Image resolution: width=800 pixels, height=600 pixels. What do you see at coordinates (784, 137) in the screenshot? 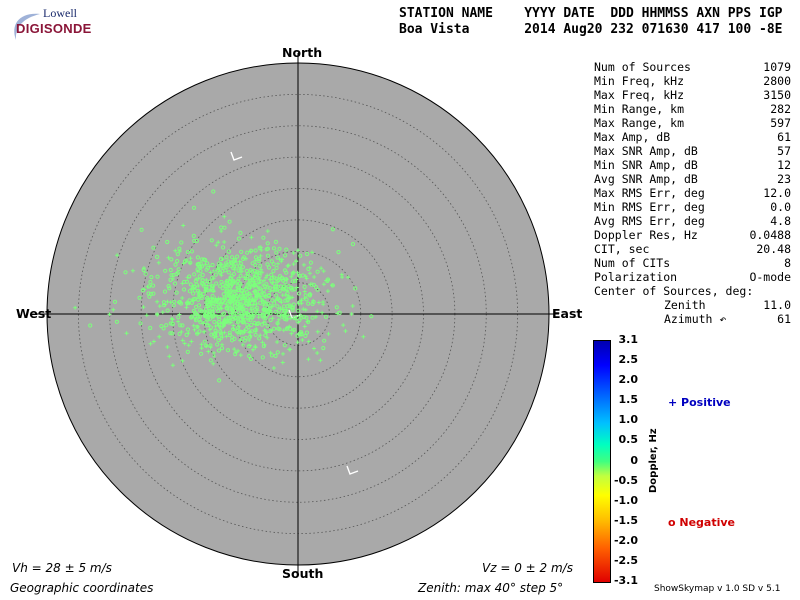
I see `stat-value: 61` at bounding box center [784, 137].